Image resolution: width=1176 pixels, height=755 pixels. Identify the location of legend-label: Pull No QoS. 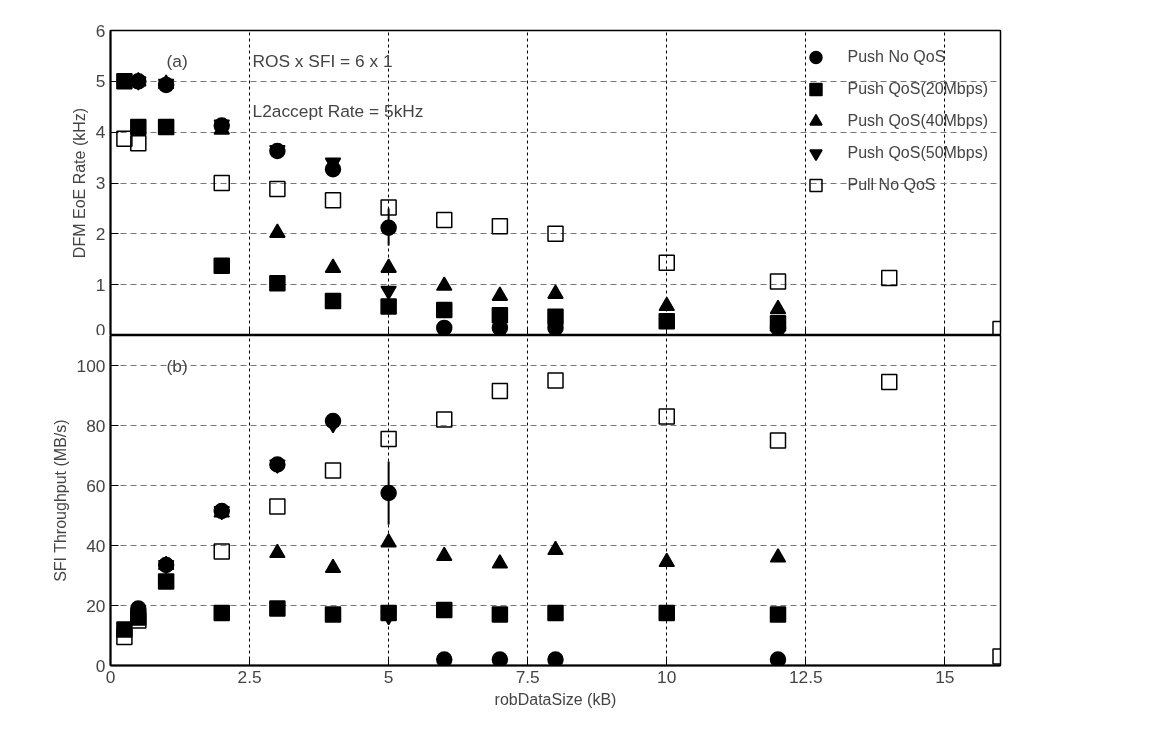
(891, 185).